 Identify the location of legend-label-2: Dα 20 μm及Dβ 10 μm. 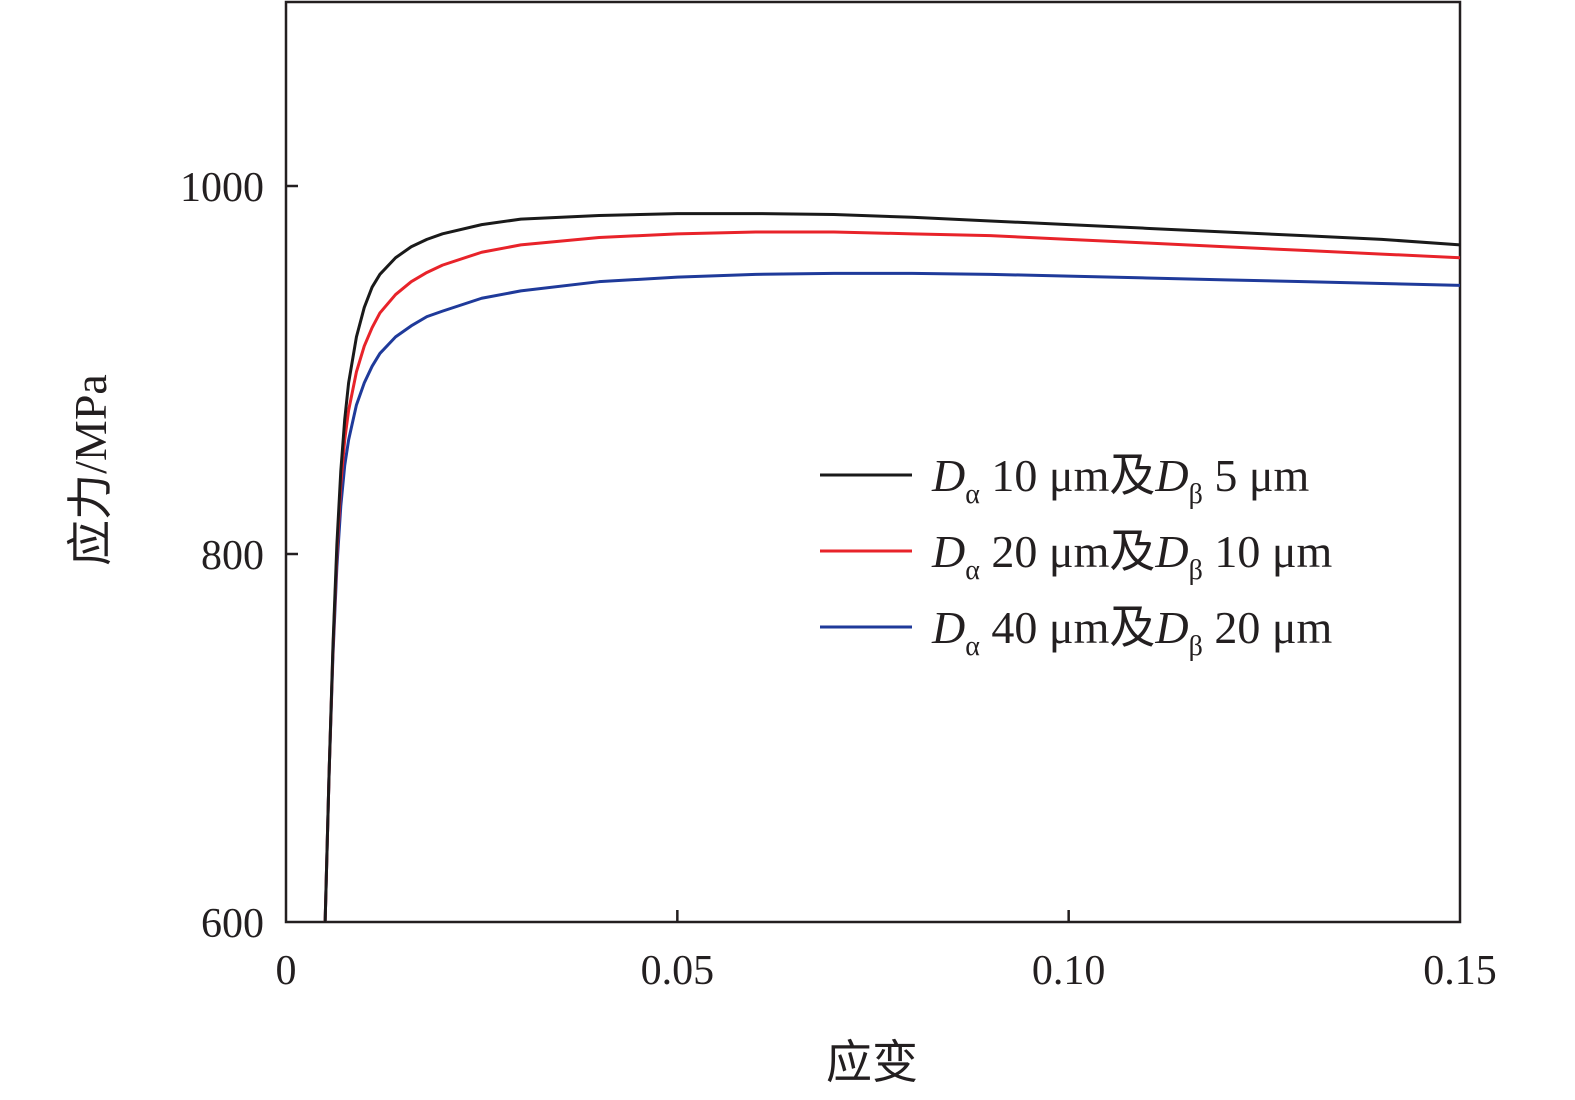
(1132, 556).